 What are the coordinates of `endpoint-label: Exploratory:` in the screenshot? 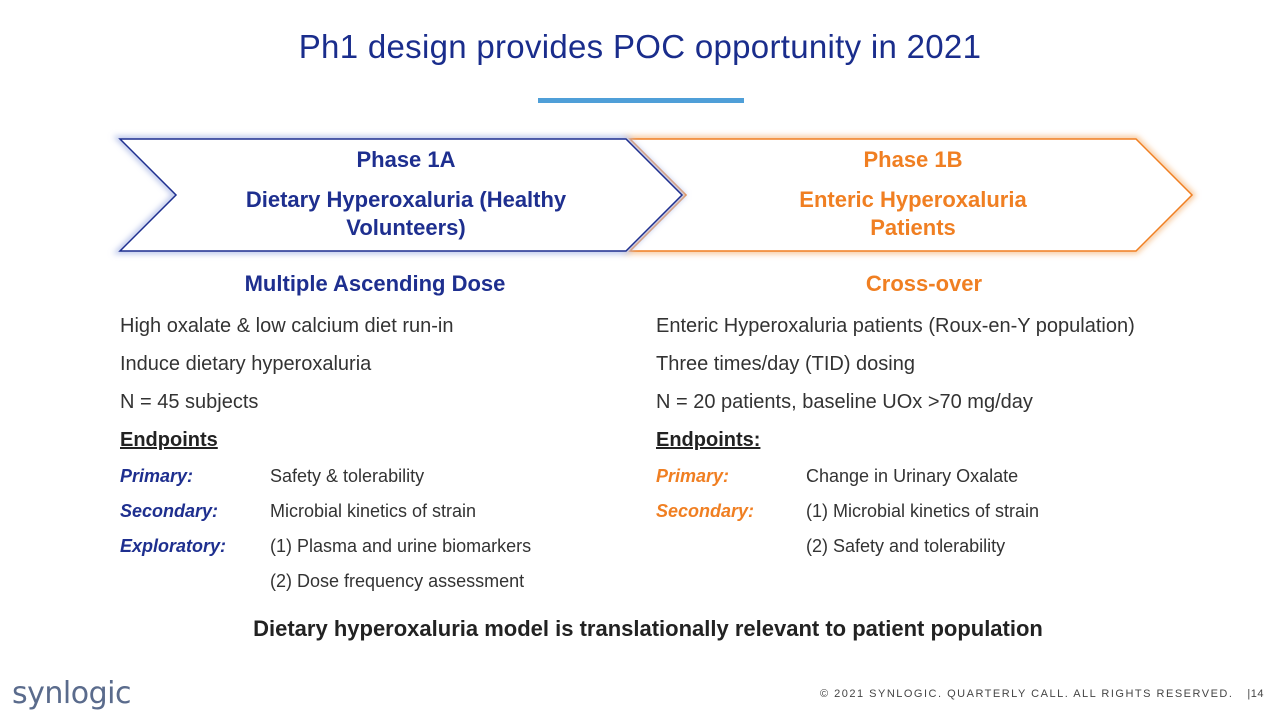 It's located at (173, 546).